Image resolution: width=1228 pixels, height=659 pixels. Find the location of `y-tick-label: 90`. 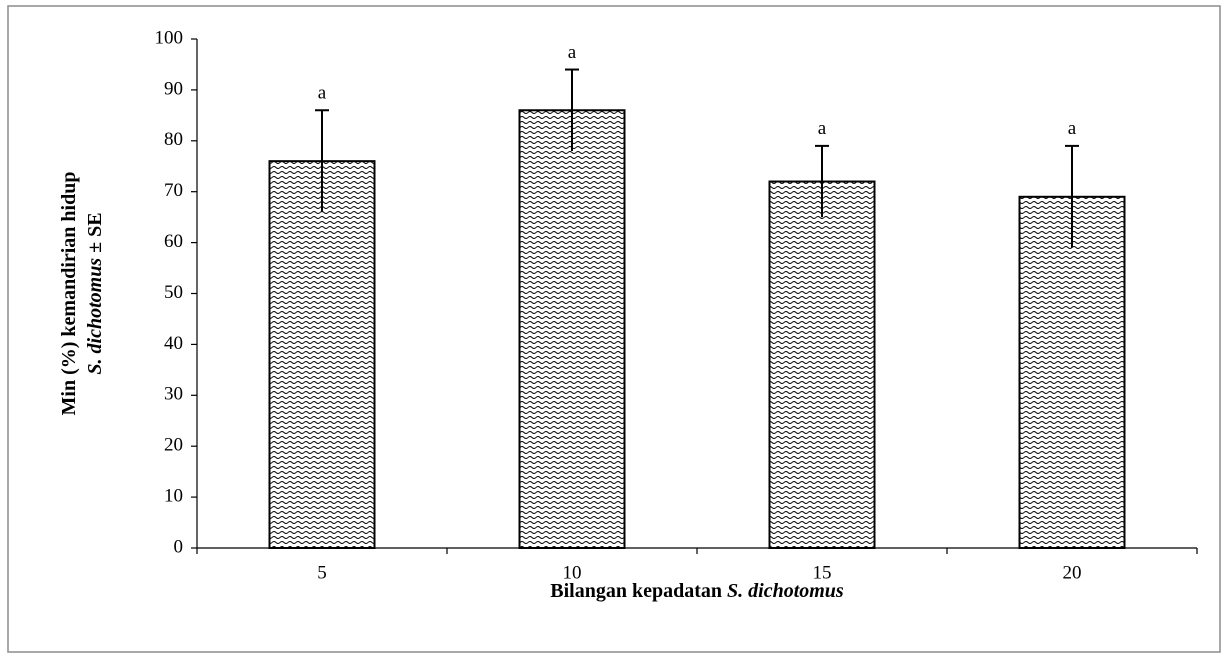

y-tick-label: 90 is located at coordinates (173, 88).